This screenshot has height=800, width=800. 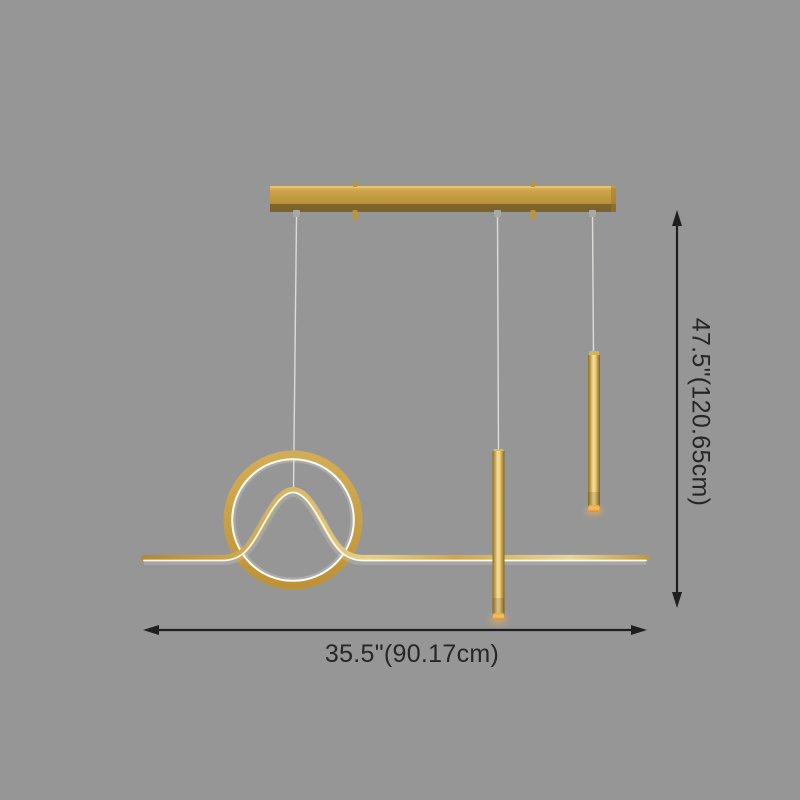 I want to click on ring-light, so click(x=293, y=520).